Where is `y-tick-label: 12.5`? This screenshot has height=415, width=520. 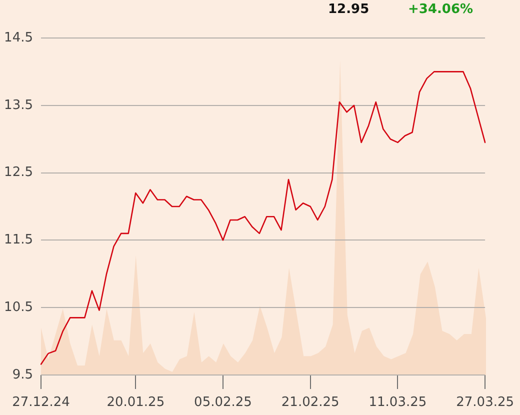 y-tick-label: 12.5 is located at coordinates (18, 172).